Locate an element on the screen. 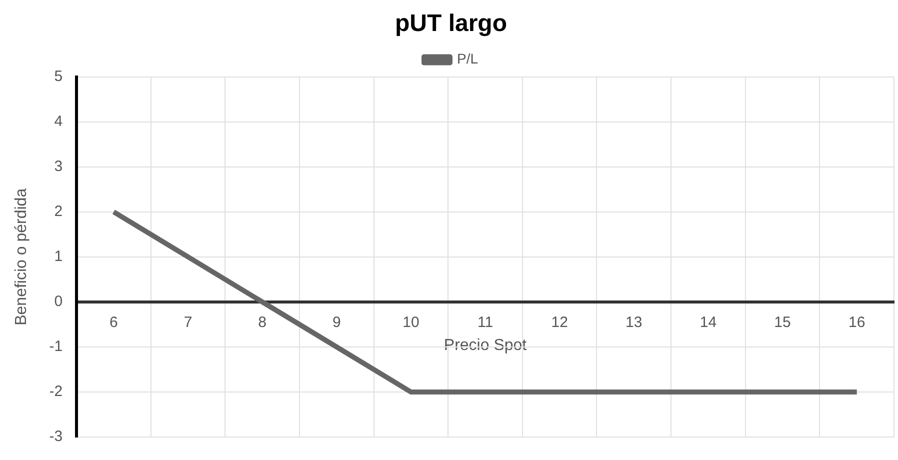  x-tick-label: 13 is located at coordinates (634, 323).